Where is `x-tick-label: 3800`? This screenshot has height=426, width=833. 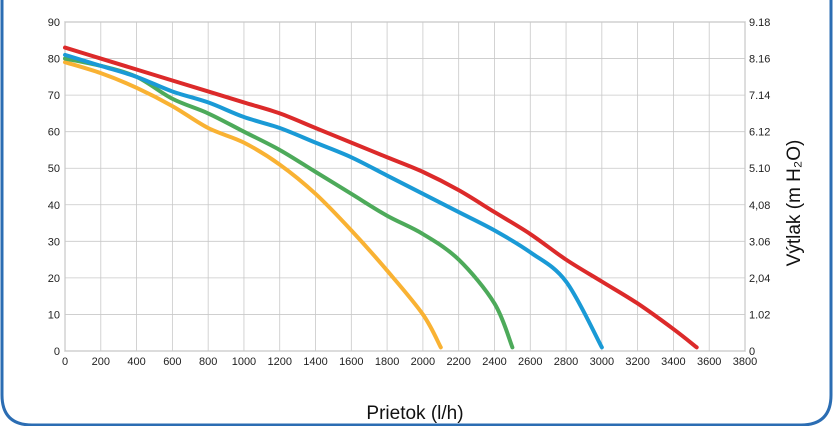 x-tick-label: 3800 is located at coordinates (745, 362).